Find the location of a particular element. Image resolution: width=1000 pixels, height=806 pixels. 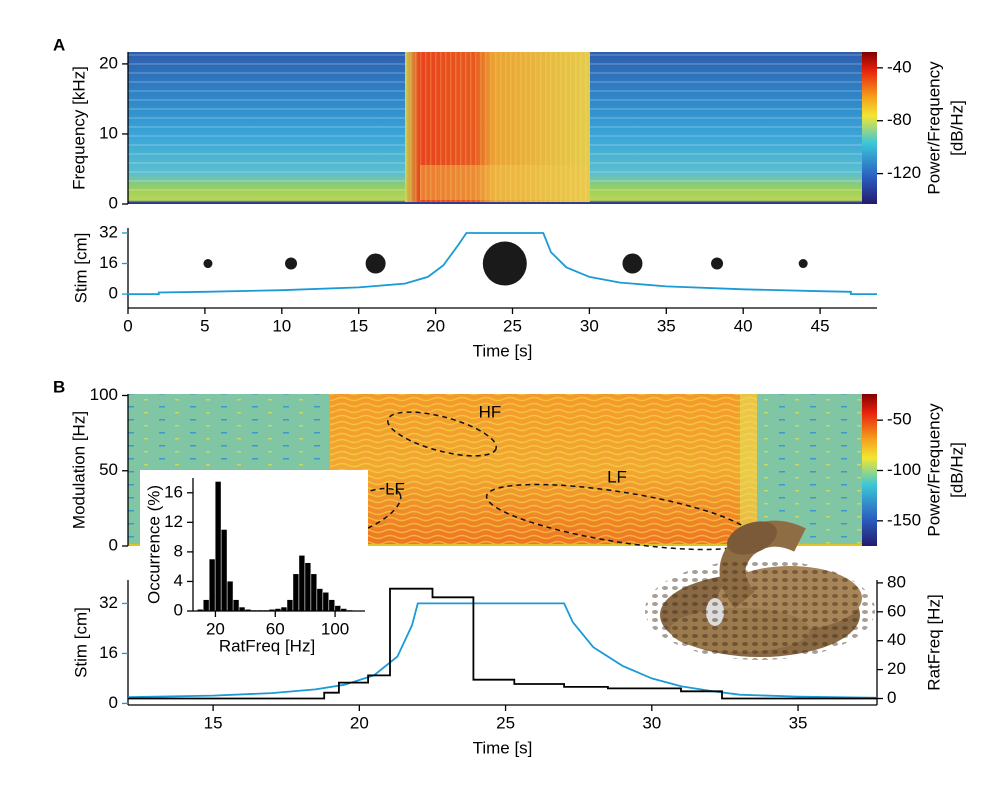

y-axis-label: Frequency [kHz] is located at coordinates (78, 128).